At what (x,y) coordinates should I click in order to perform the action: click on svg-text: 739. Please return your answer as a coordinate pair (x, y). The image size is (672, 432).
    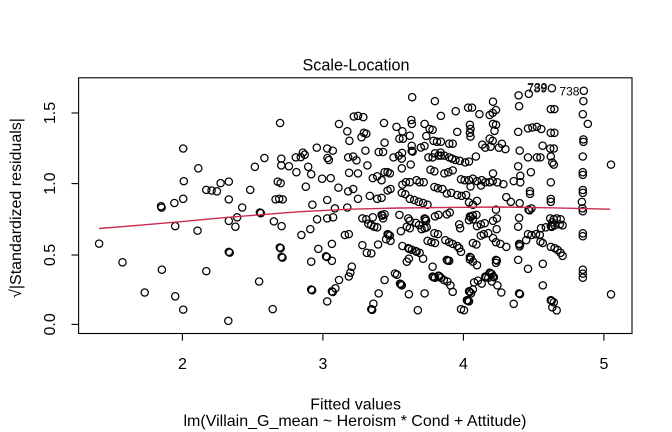
    Looking at the image, I should click on (537, 88).